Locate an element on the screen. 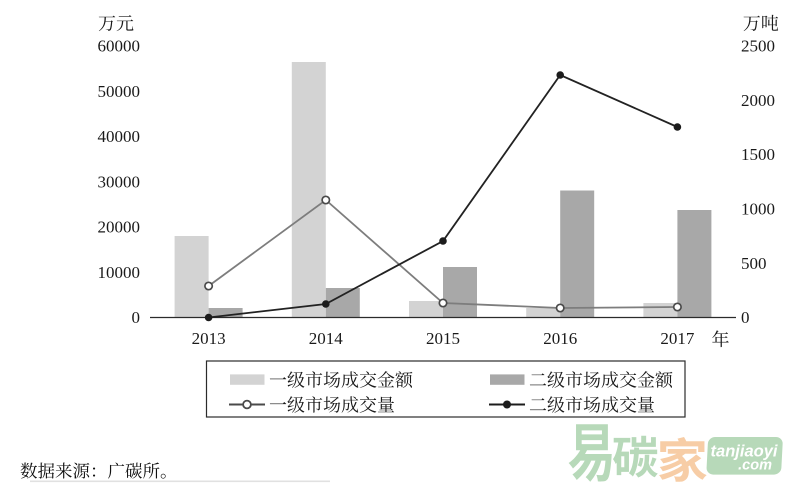  svg-text: 1000 is located at coordinates (758, 209).